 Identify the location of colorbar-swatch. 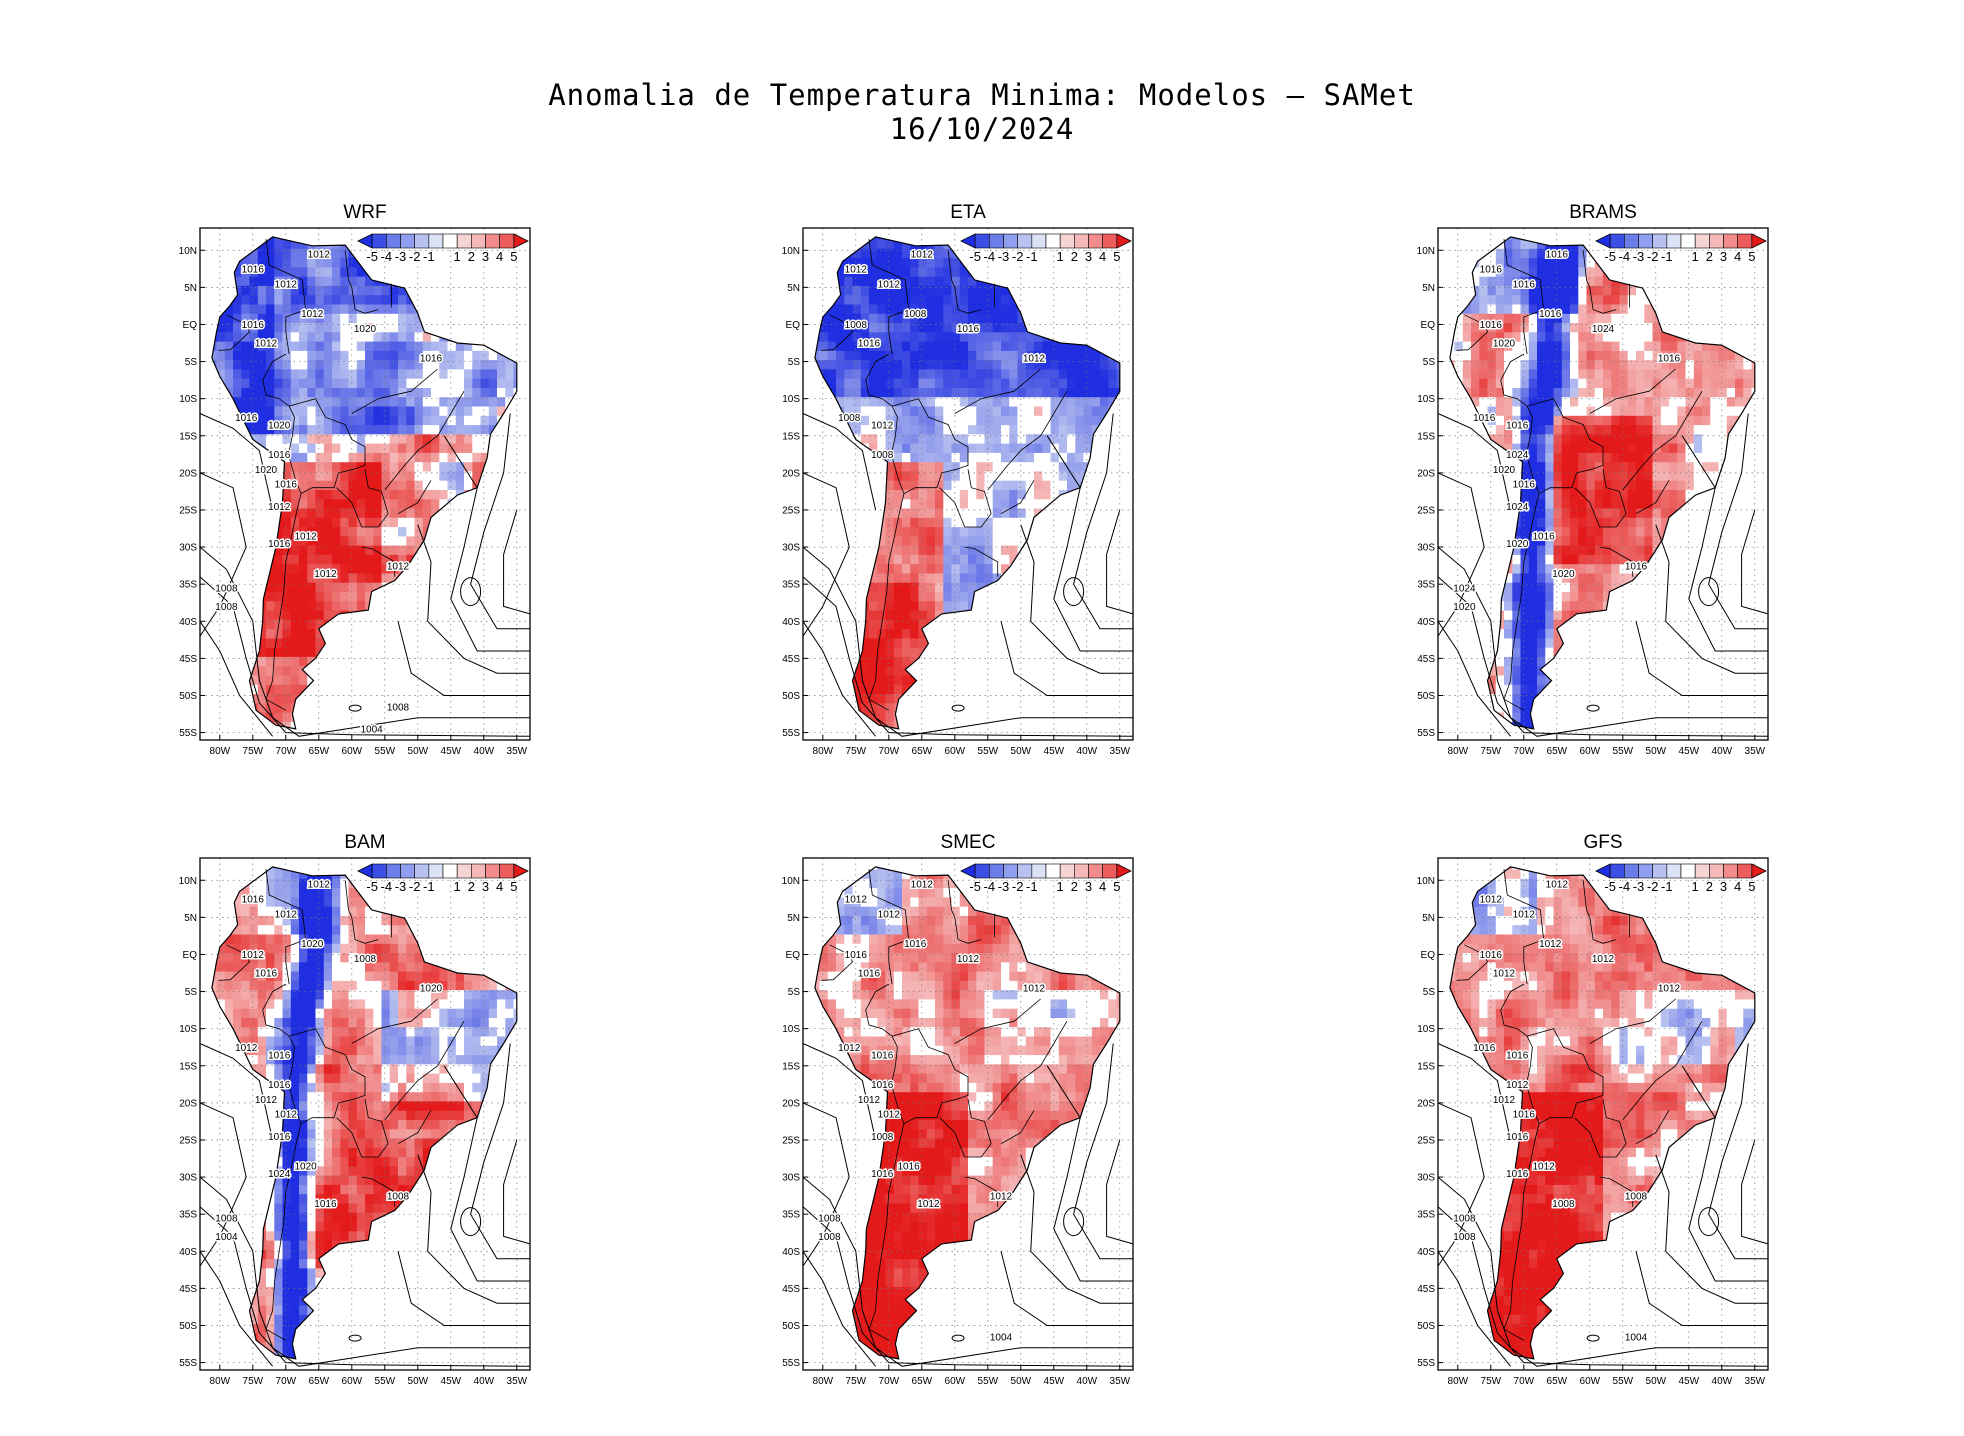
(407, 241).